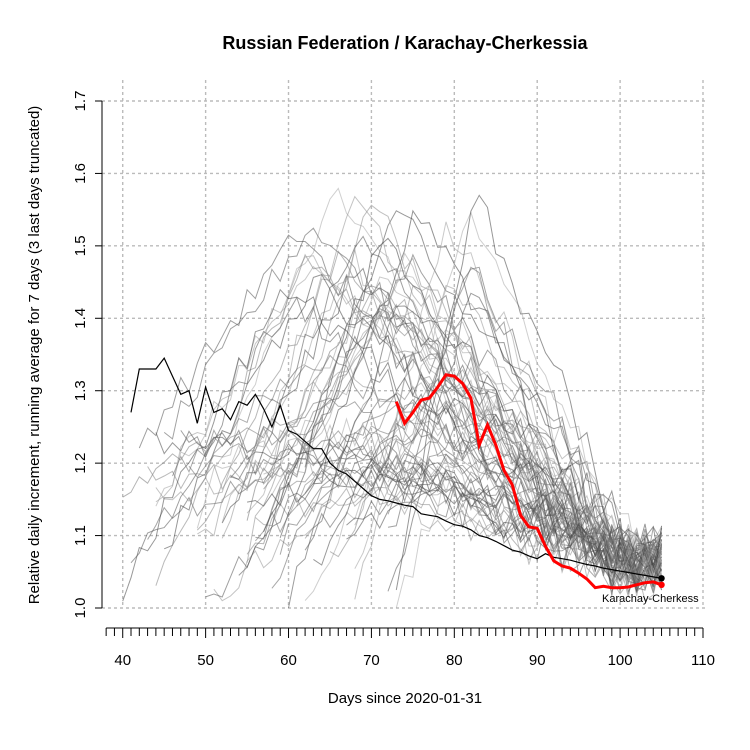 Image resolution: width=750 pixels, height=750 pixels. Describe the element at coordinates (80, 535) in the screenshot. I see `y-tick-label: 1.1` at that location.